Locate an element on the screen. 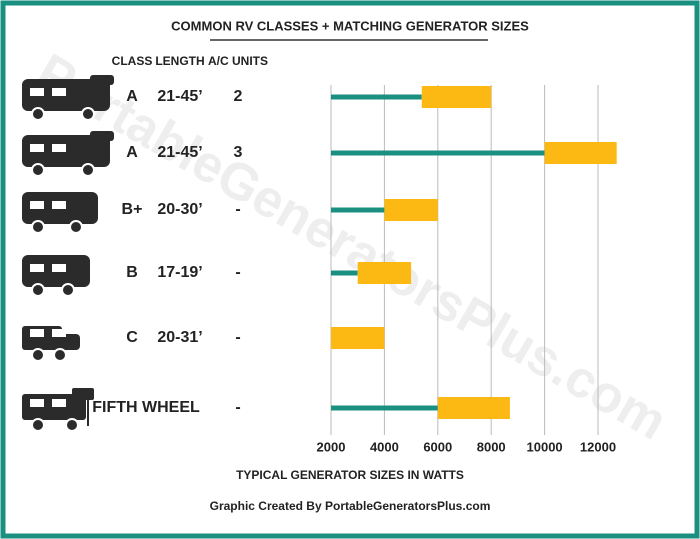 Image resolution: width=700 pixels, height=539 pixels. ac-cell: 2 is located at coordinates (238, 96).